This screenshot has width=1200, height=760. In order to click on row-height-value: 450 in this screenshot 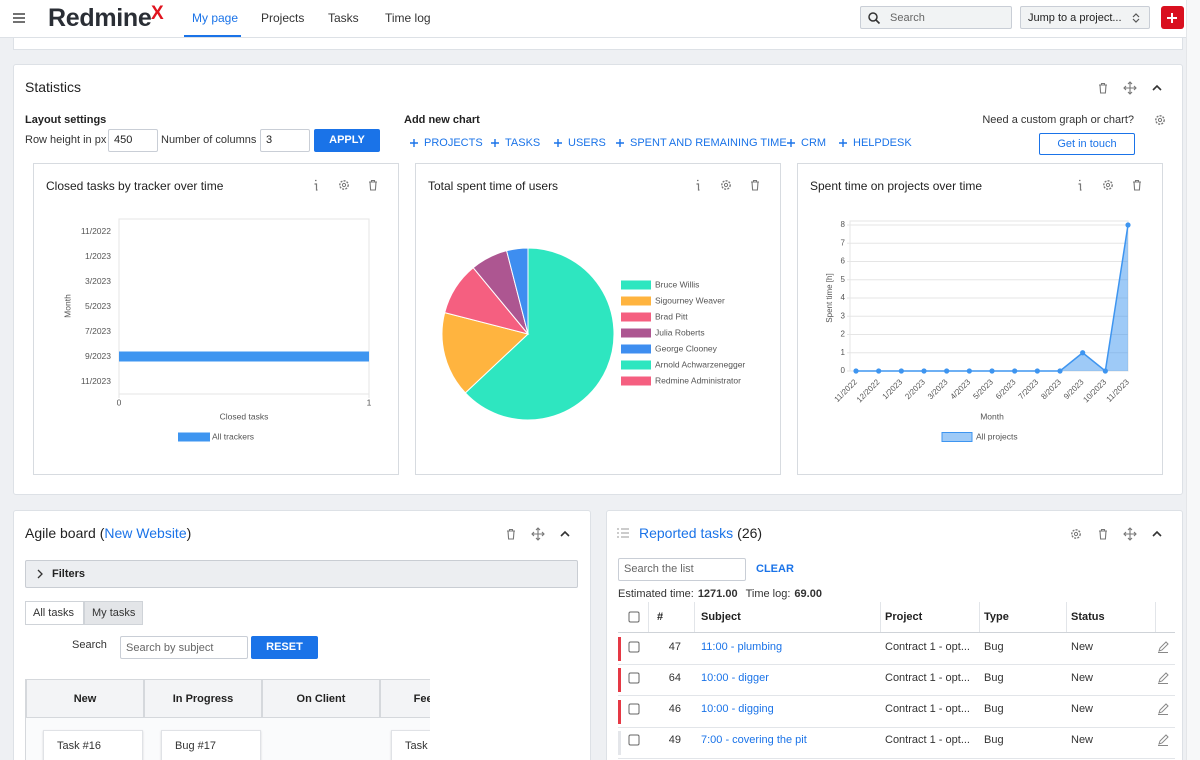, I will do `click(123, 140)`.